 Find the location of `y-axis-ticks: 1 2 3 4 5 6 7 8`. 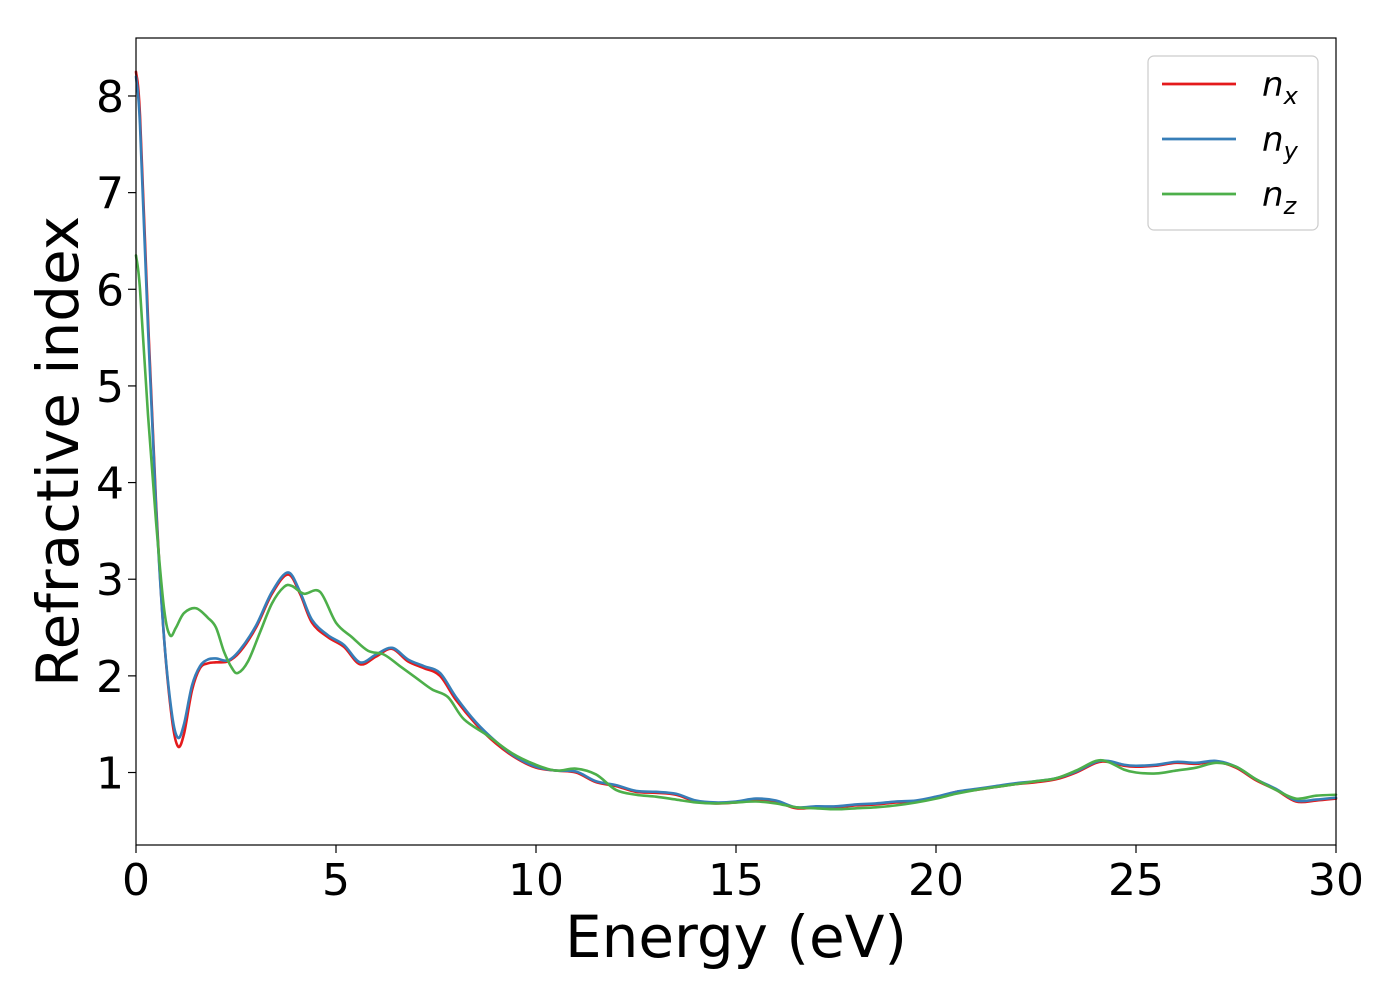

y-axis-ticks: 1 2 3 4 5 6 7 8 is located at coordinates (116, 436).